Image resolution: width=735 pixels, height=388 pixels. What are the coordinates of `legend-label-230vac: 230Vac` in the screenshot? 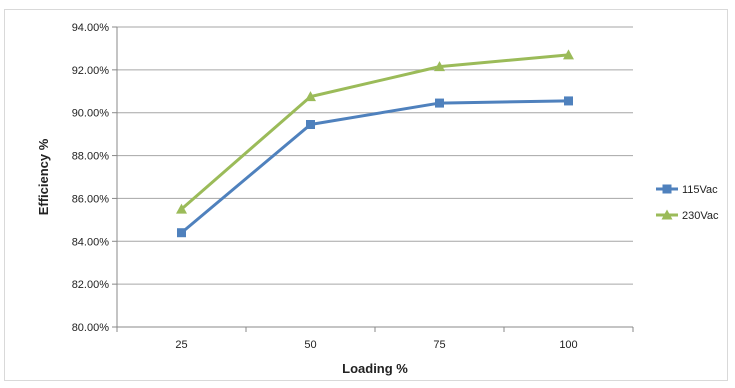 It's located at (700, 216).